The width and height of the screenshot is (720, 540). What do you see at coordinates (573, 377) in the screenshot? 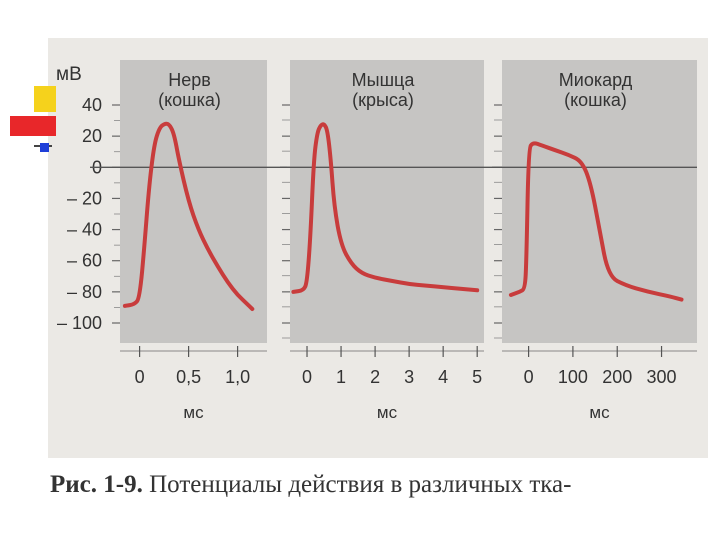
I see `x-tick-label: 100` at bounding box center [573, 377].